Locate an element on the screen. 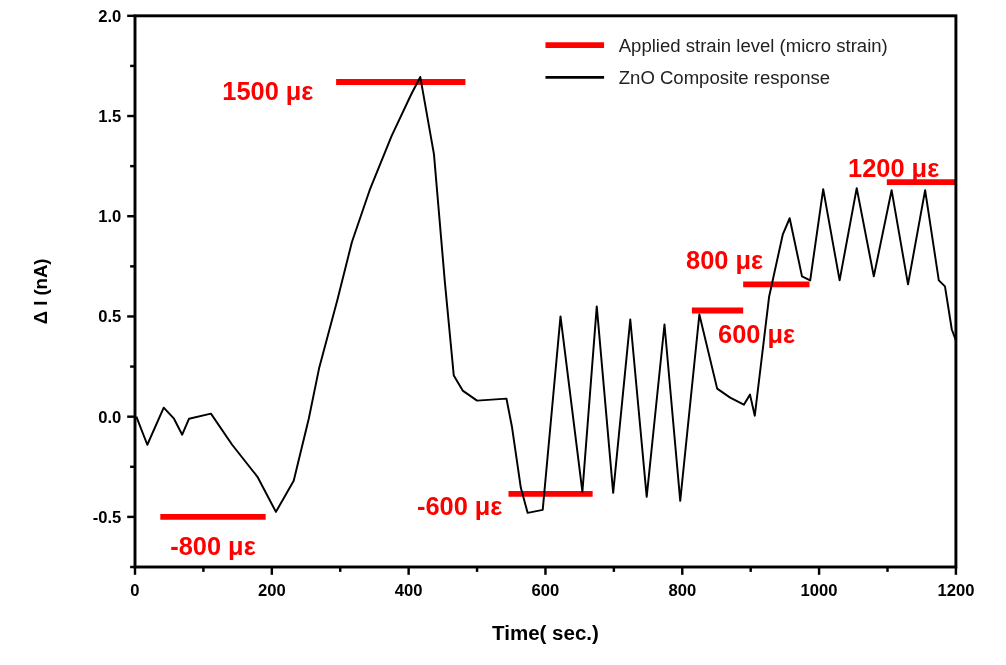 This screenshot has width=1006, height=665. annotation: 600 με is located at coordinates (757, 333).